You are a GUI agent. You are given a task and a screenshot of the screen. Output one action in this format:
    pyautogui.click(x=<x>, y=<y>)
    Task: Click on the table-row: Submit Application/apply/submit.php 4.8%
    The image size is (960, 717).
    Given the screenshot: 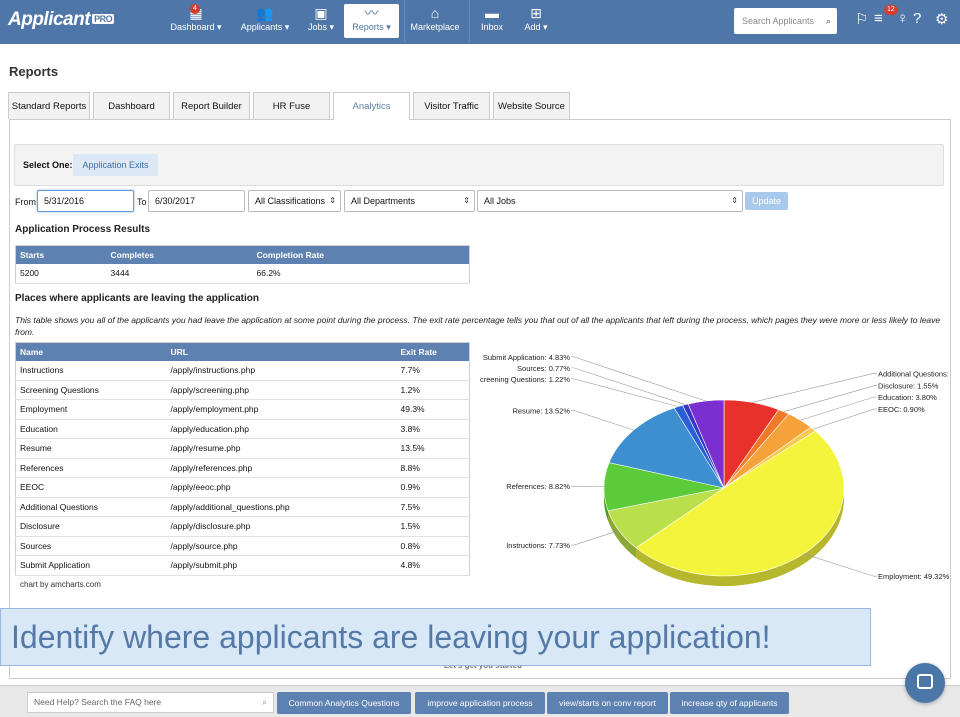 What is the action you would take?
    pyautogui.click(x=242, y=565)
    